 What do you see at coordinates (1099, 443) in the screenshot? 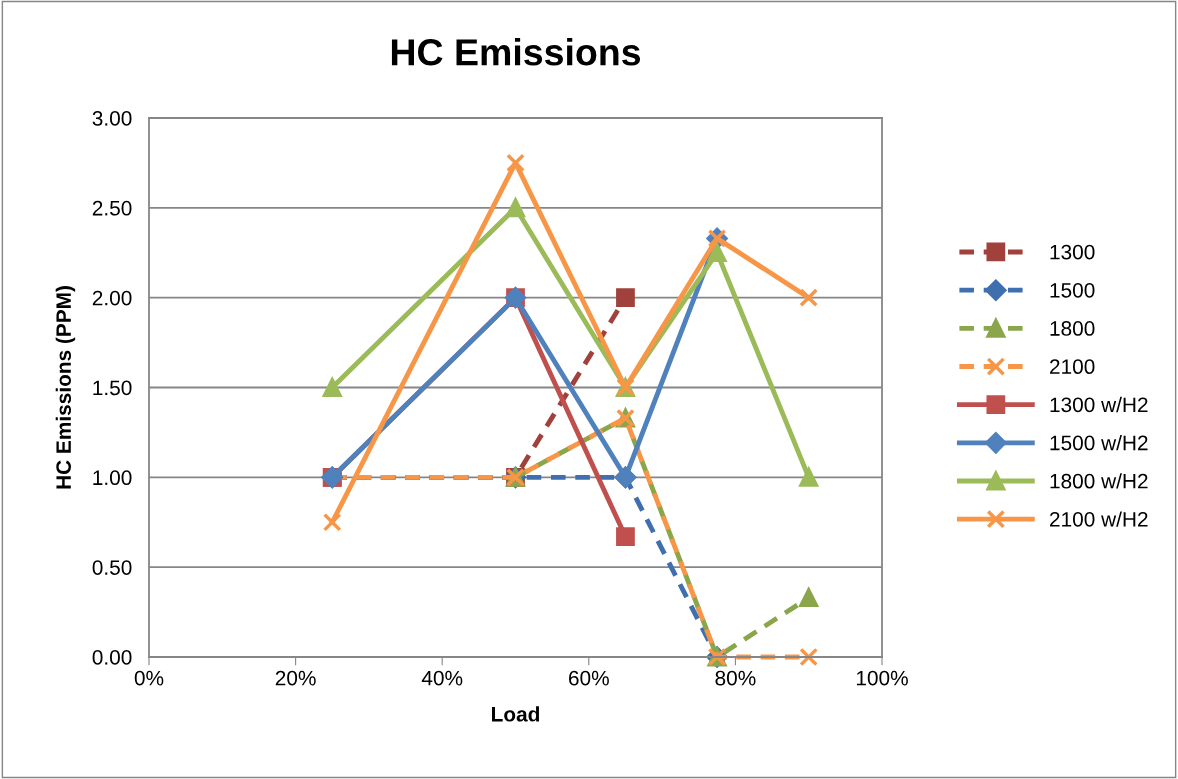
I see `legend-label: 1500 w/H2` at bounding box center [1099, 443].